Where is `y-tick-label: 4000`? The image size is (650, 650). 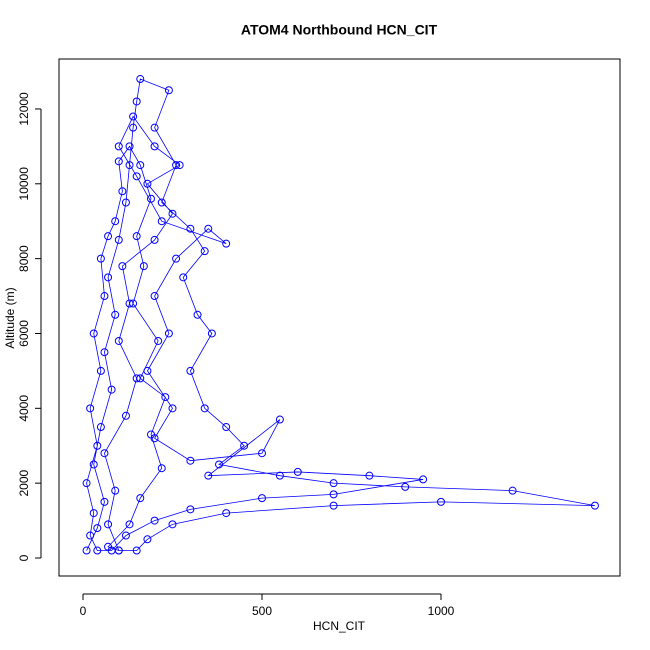 y-tick-label: 4000 is located at coordinates (24, 408).